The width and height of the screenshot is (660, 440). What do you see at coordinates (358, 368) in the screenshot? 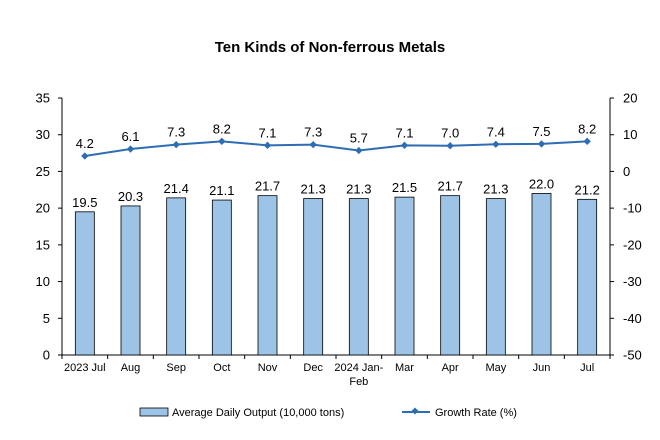
I see `x-tick-label: 2024 Jan-` at bounding box center [358, 368].